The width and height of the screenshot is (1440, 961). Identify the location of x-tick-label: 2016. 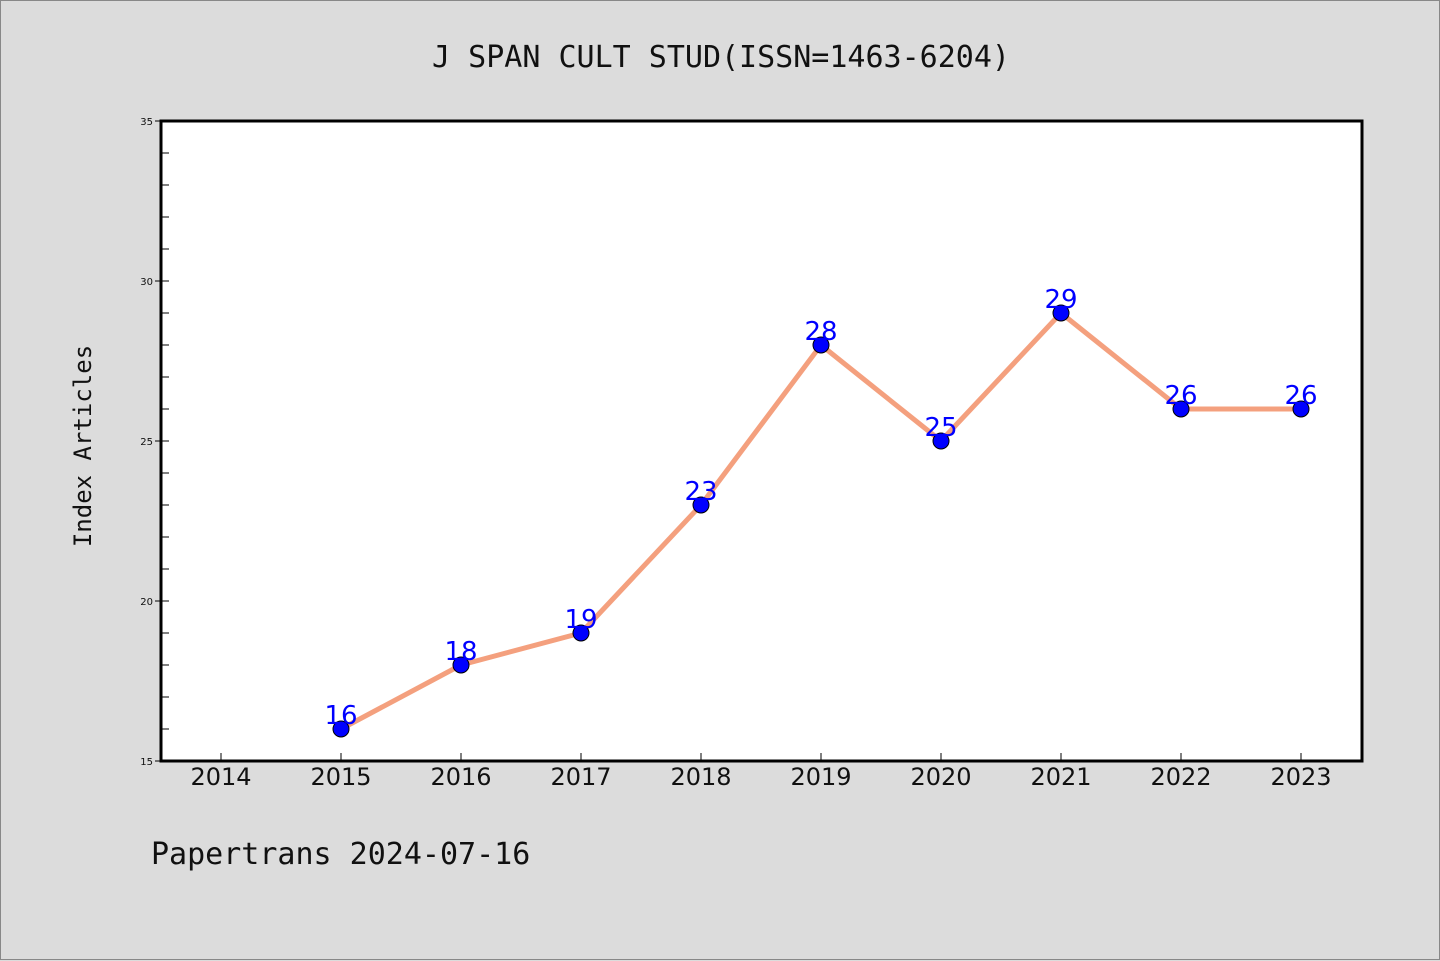
(460, 777).